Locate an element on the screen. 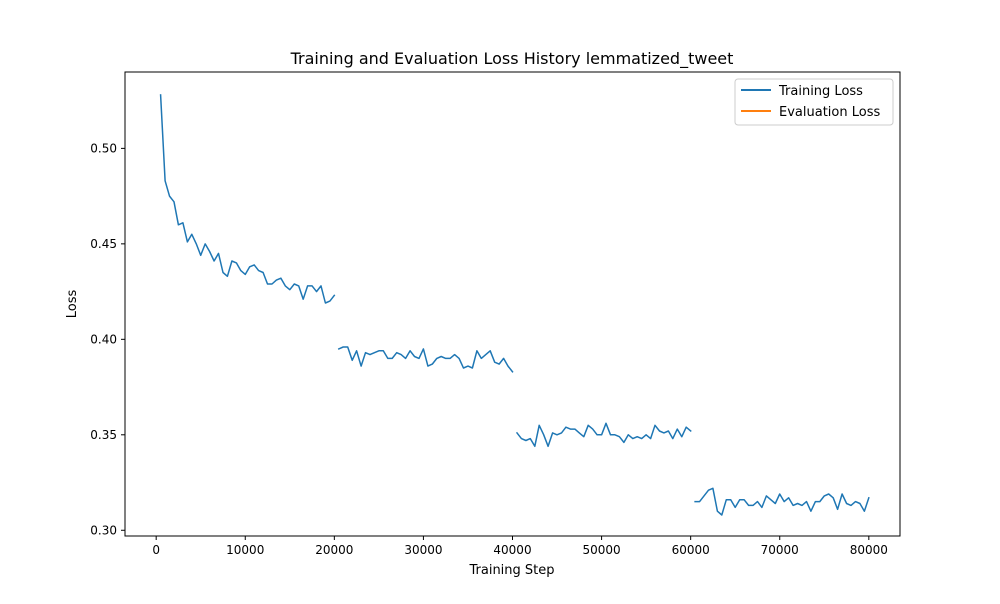 The width and height of the screenshot is (1000, 604). legend-box is located at coordinates (814, 102).